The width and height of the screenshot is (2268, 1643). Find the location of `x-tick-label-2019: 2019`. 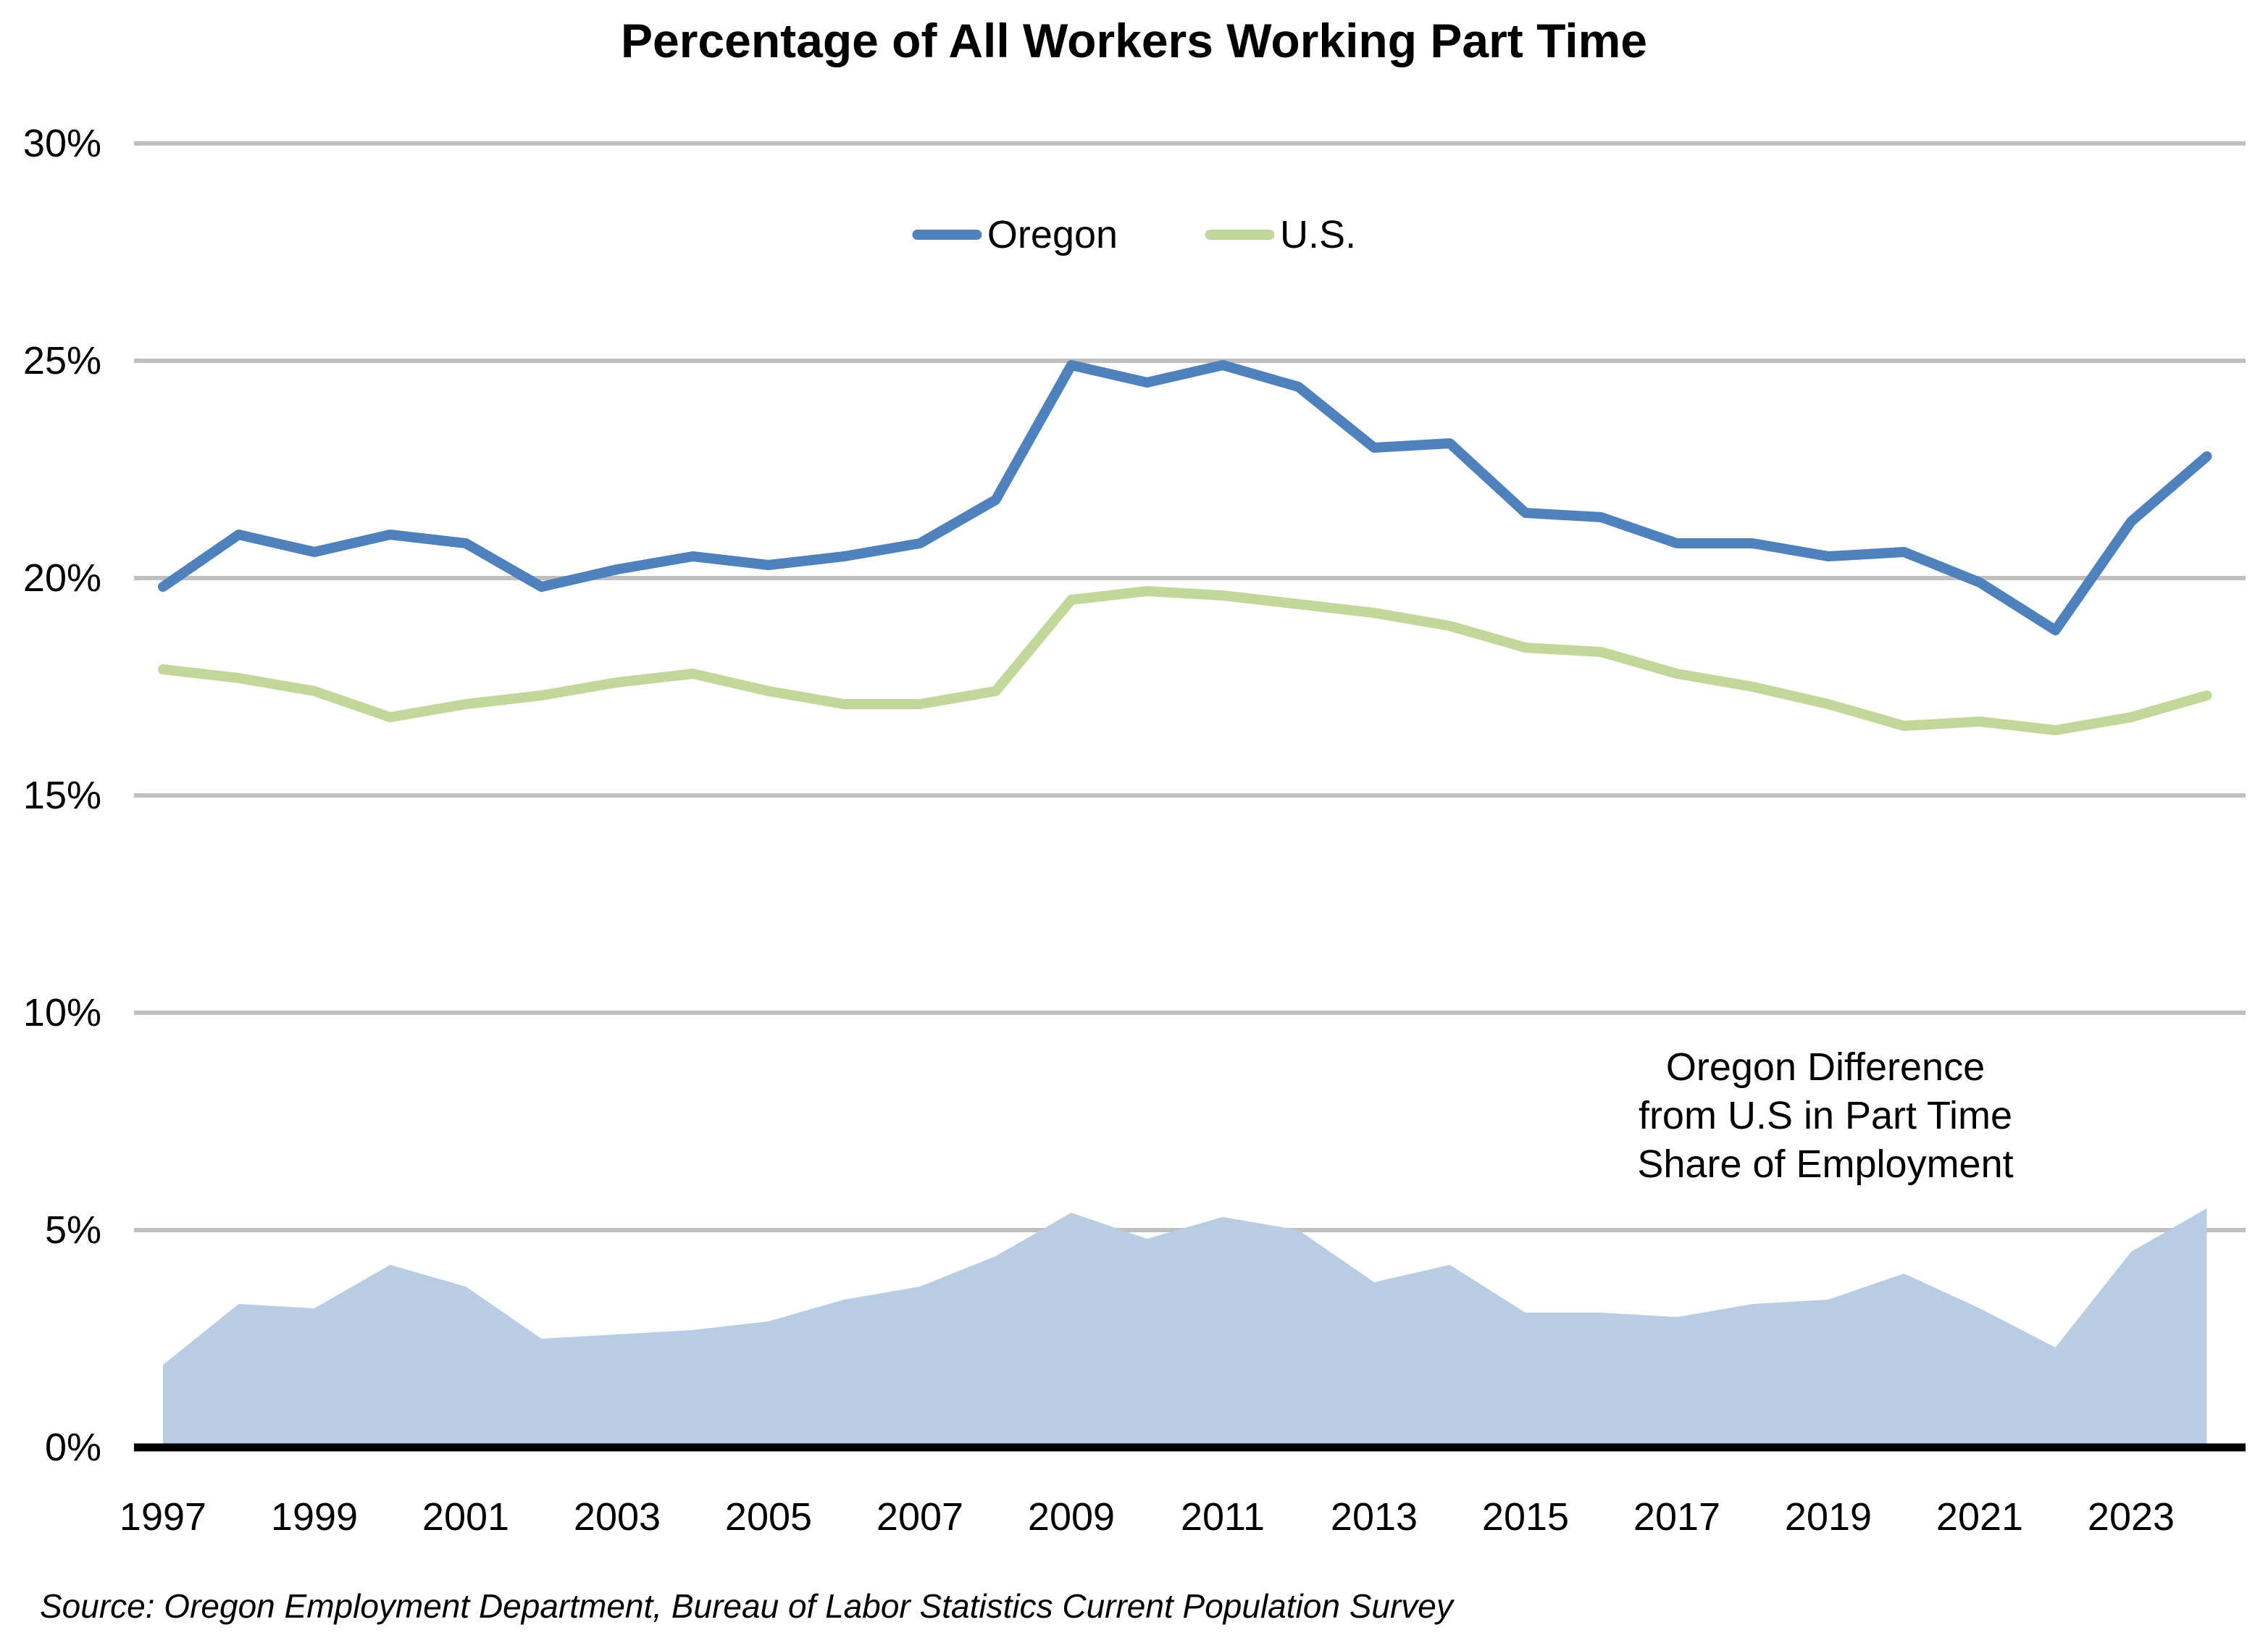

x-tick-label-2019: 2019 is located at coordinates (1829, 1517).